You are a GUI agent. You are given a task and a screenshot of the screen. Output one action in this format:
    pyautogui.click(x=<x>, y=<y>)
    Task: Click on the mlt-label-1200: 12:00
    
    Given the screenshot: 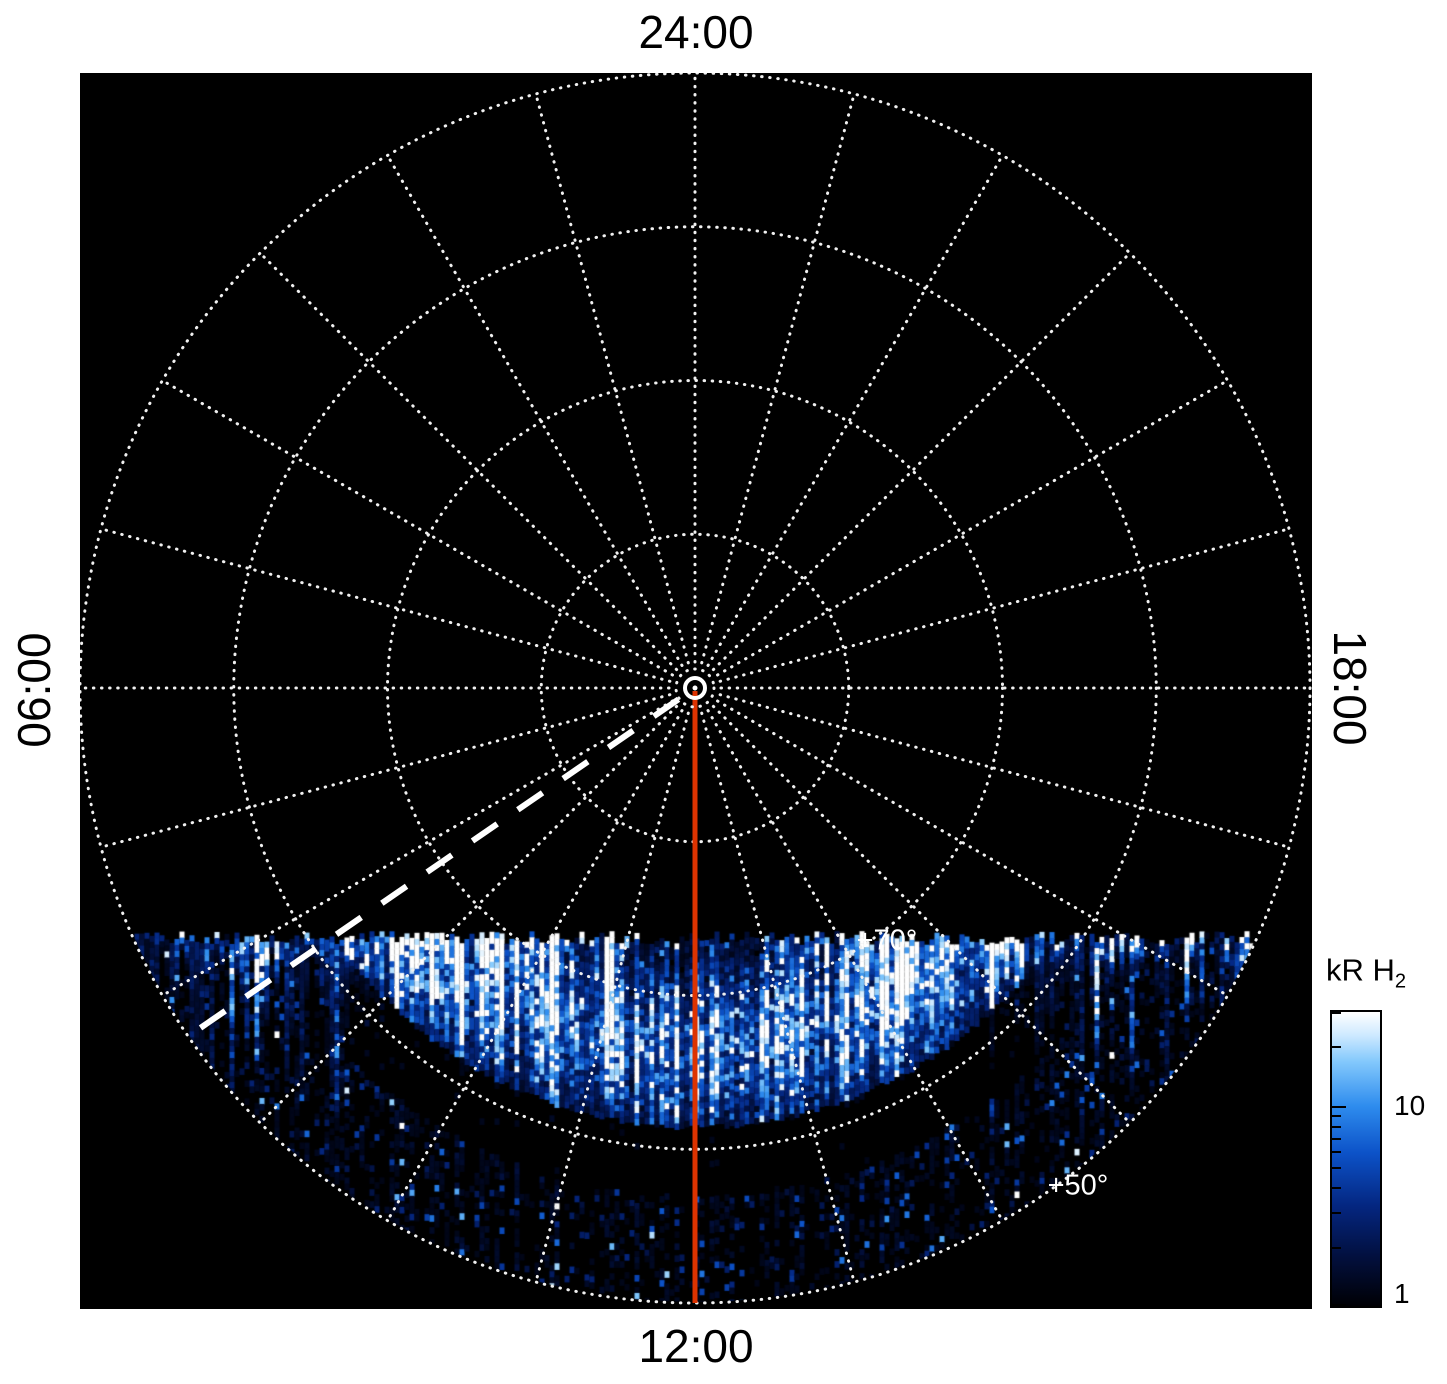 What is the action you would take?
    pyautogui.click(x=696, y=1346)
    